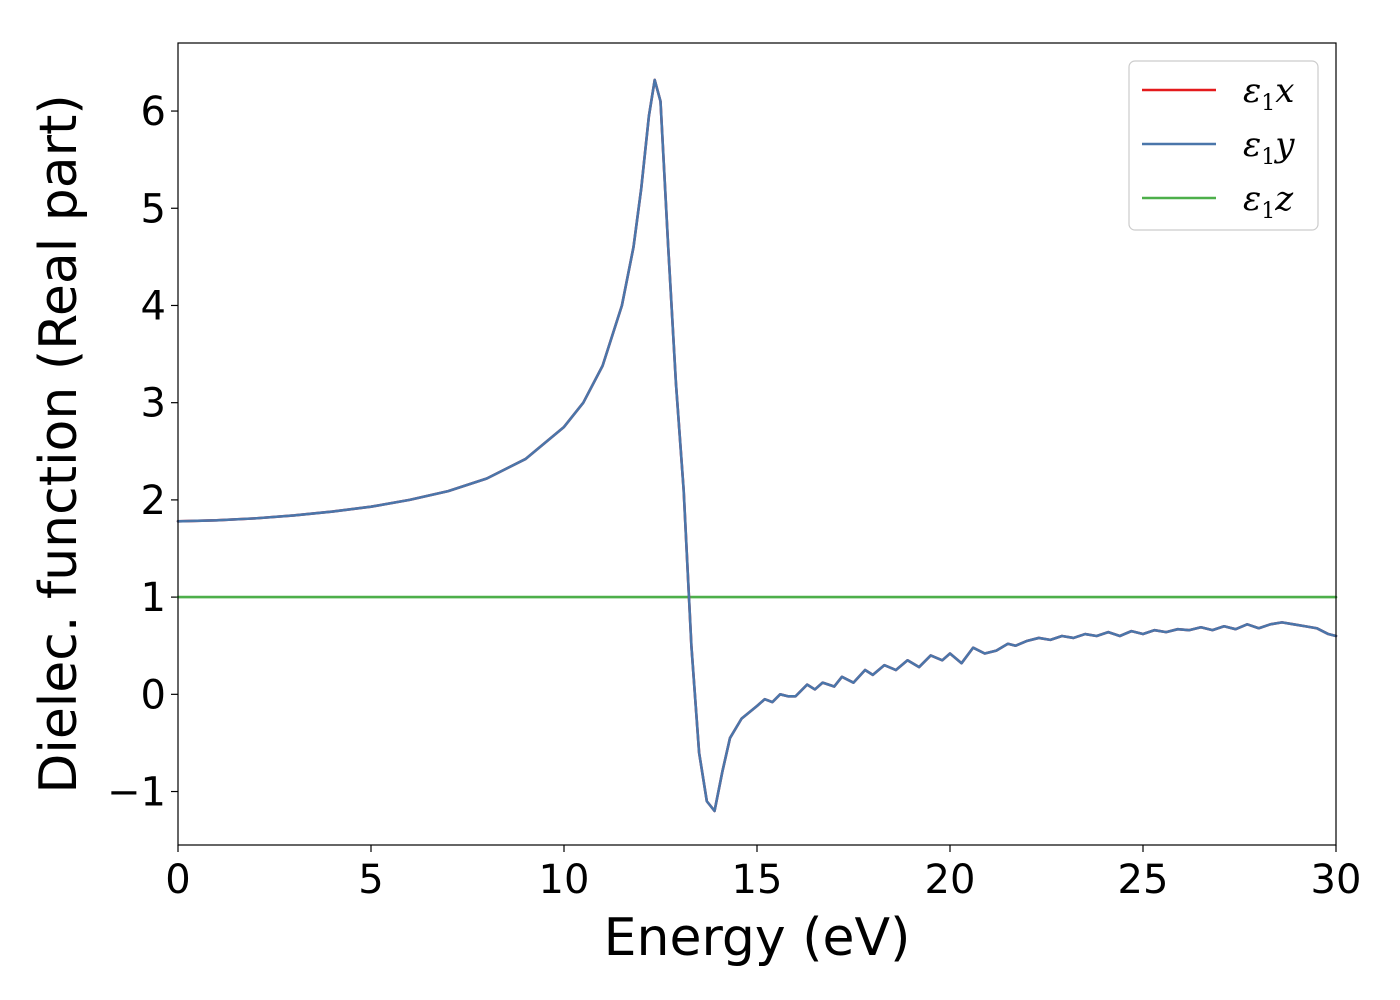 The width and height of the screenshot is (1400, 1000). Describe the element at coordinates (153, 306) in the screenshot. I see `y-tick-label: 4` at that location.